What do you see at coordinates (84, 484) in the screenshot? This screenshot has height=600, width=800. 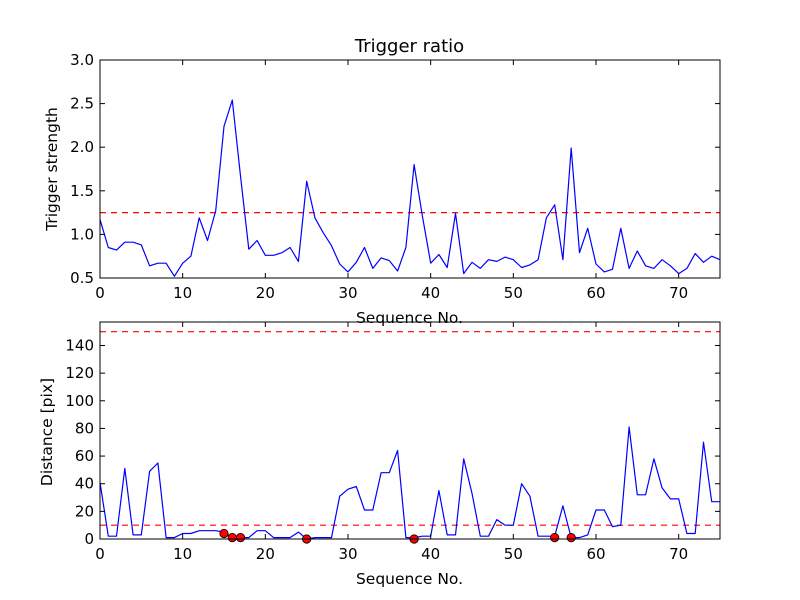 I see `y-tick-label: 40` at bounding box center [84, 484].